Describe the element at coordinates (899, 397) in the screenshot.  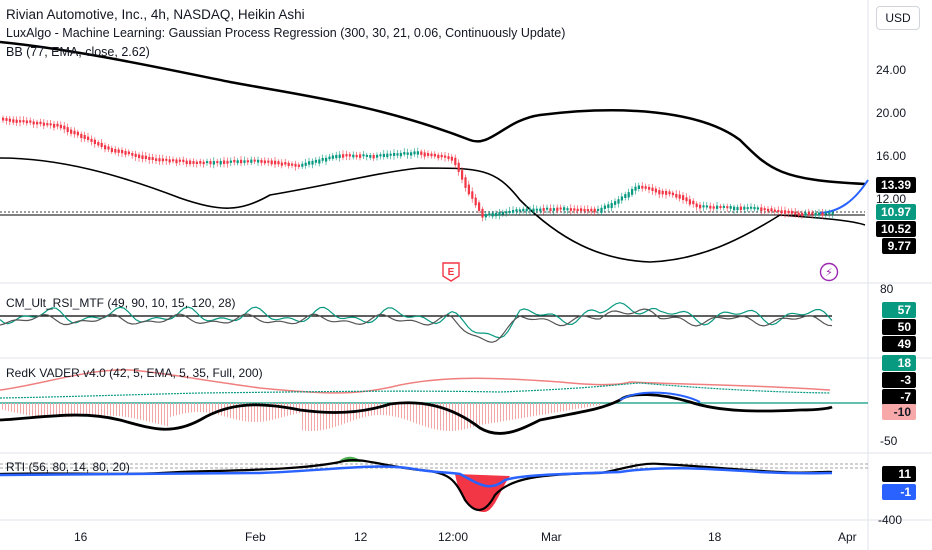
I see `vader-tag: -7` at that location.